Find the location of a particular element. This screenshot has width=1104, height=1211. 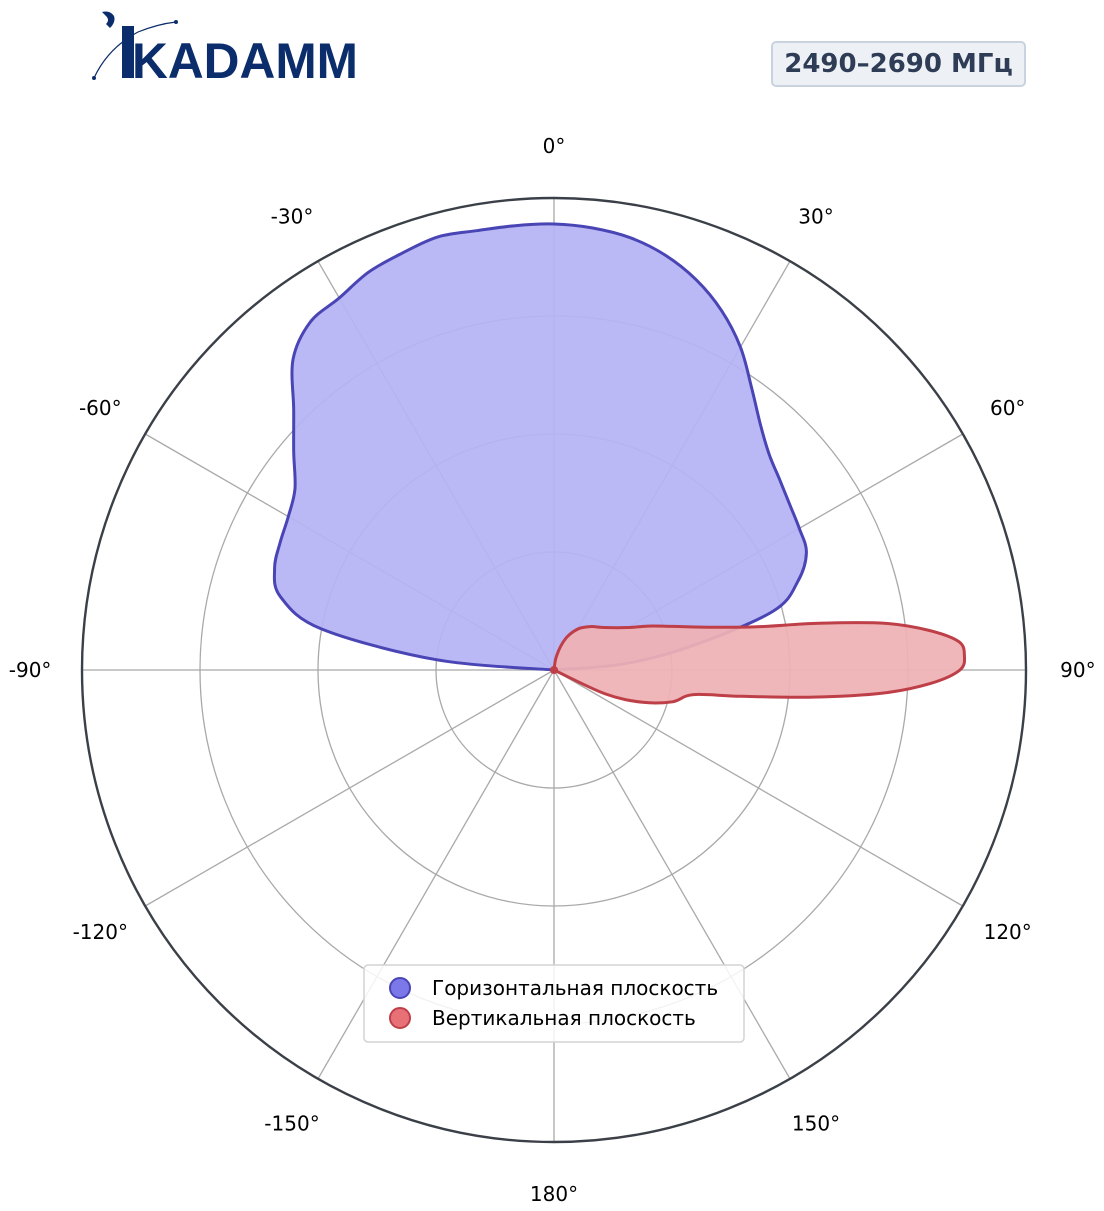

angle-tick-label: -90° is located at coordinates (30, 670).